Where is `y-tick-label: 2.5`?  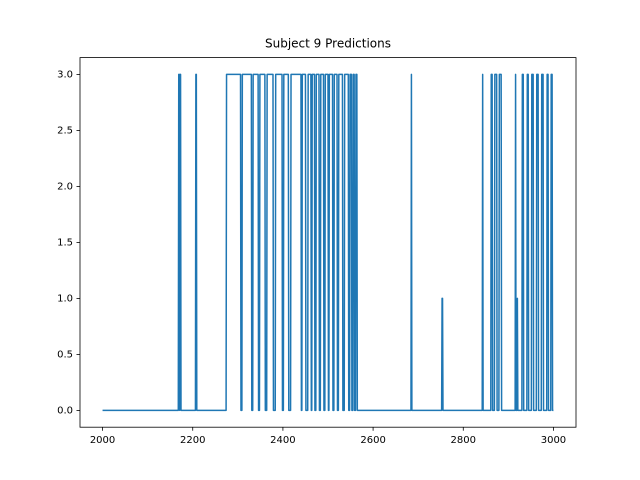
y-tick-label: 2.5 is located at coordinates (65, 130).